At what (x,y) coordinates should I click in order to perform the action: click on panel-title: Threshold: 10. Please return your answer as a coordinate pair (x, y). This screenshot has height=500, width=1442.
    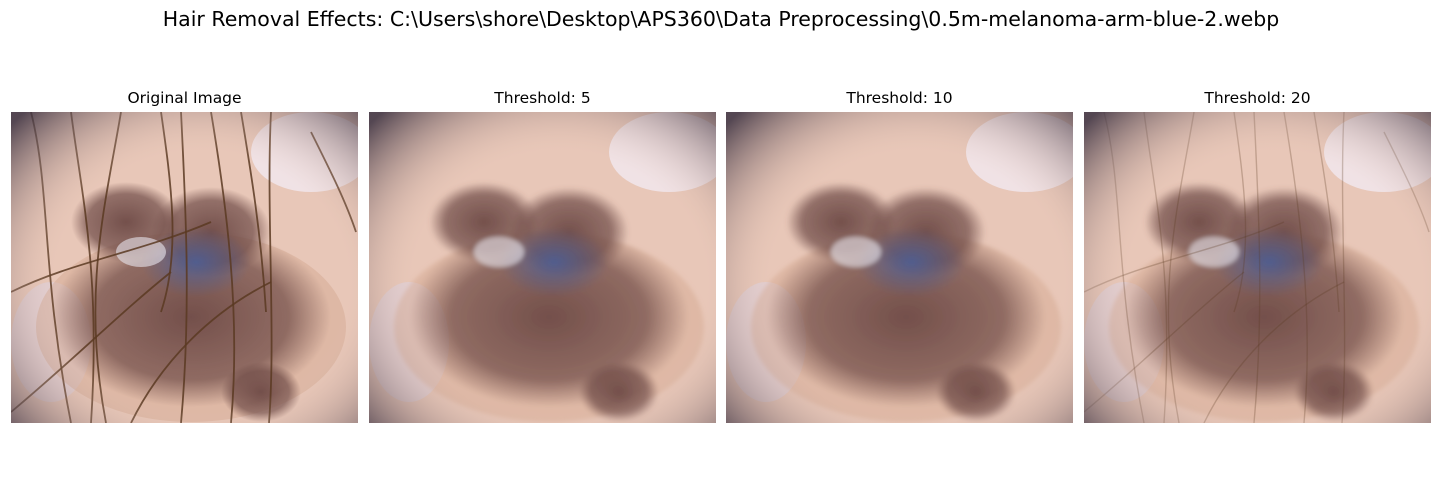
    Looking at the image, I should click on (899, 98).